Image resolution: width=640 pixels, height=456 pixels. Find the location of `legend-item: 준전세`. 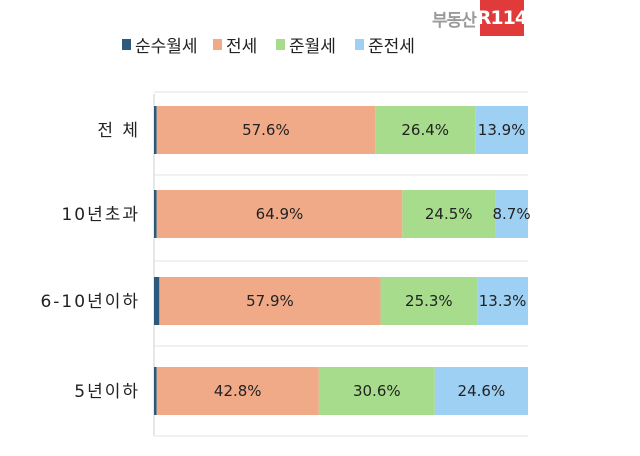

legend-item: 준전세 is located at coordinates (385, 45).